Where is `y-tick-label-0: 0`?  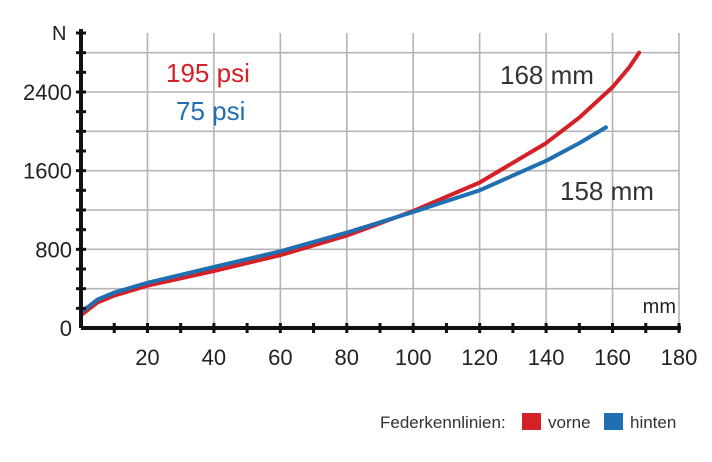 y-tick-label-0: 0 is located at coordinates (66, 328).